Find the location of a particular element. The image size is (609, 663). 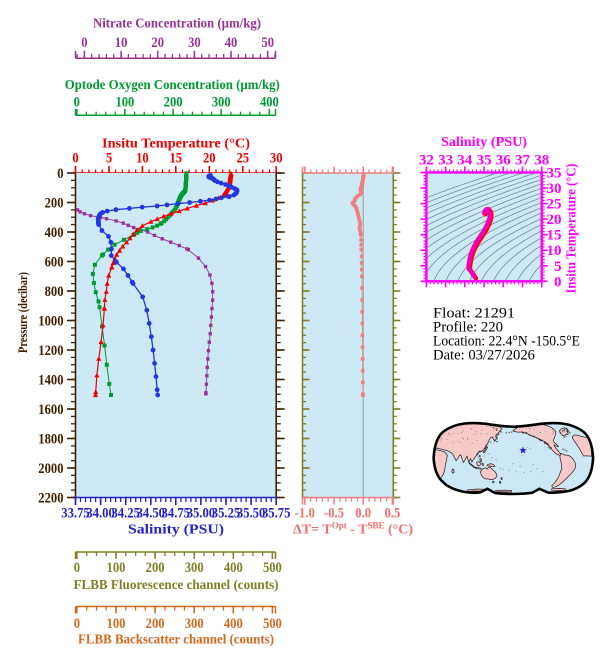

svg-text: Pressure (decibar) is located at coordinates (22, 312).